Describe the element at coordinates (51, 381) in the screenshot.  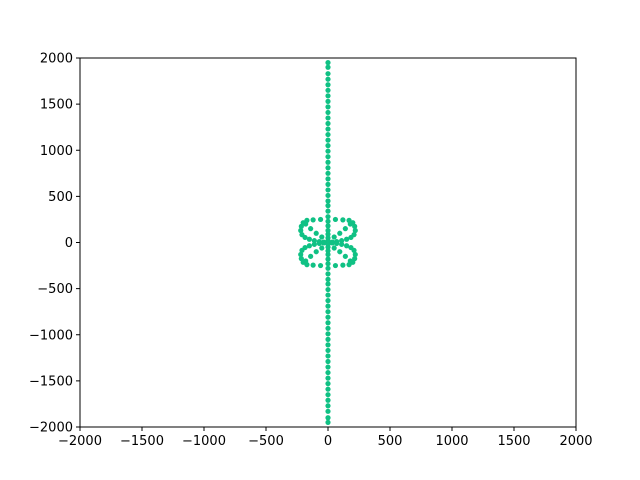
I see `y-tick-label: −1500` at that location.